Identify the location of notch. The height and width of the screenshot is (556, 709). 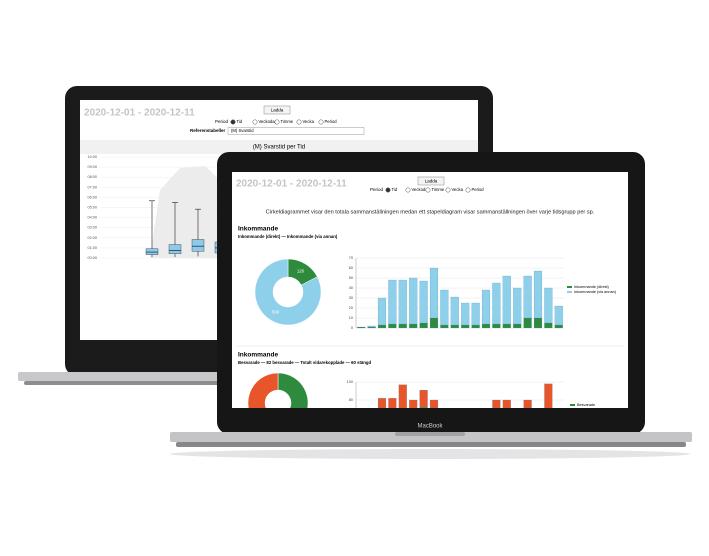
(430, 434).